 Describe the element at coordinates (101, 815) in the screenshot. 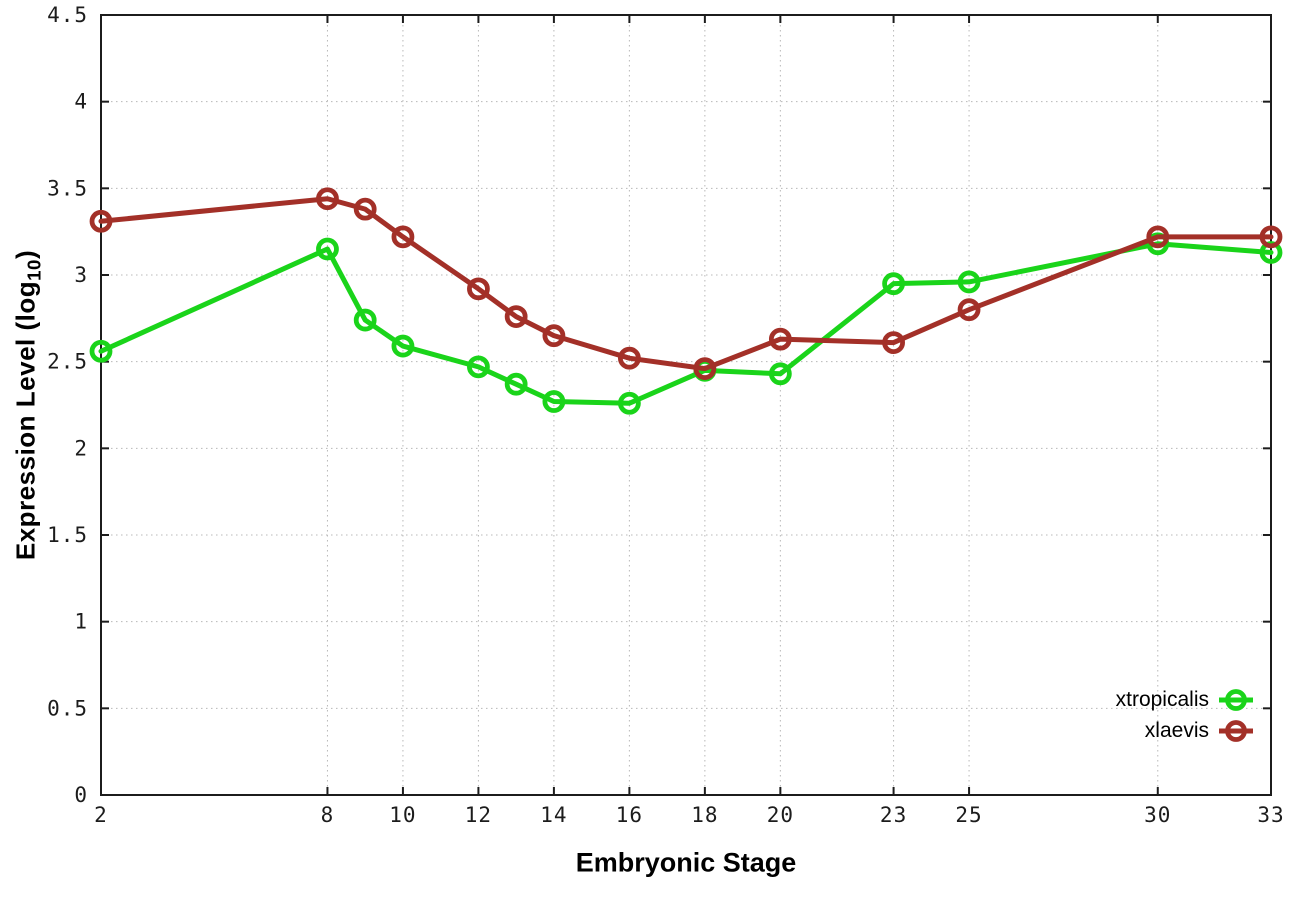

I see `x-tick-label: 2` at that location.